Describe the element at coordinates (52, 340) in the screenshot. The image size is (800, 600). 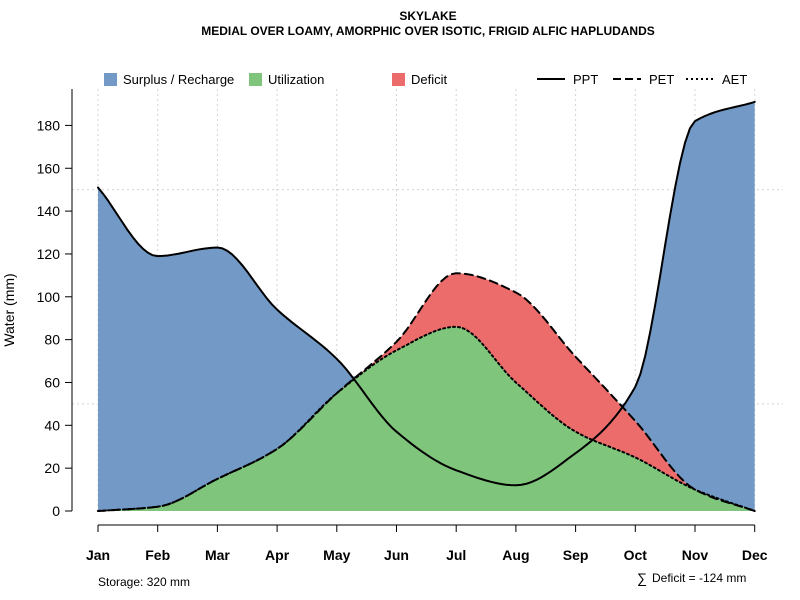
I see `y-tick-label: 80` at that location.